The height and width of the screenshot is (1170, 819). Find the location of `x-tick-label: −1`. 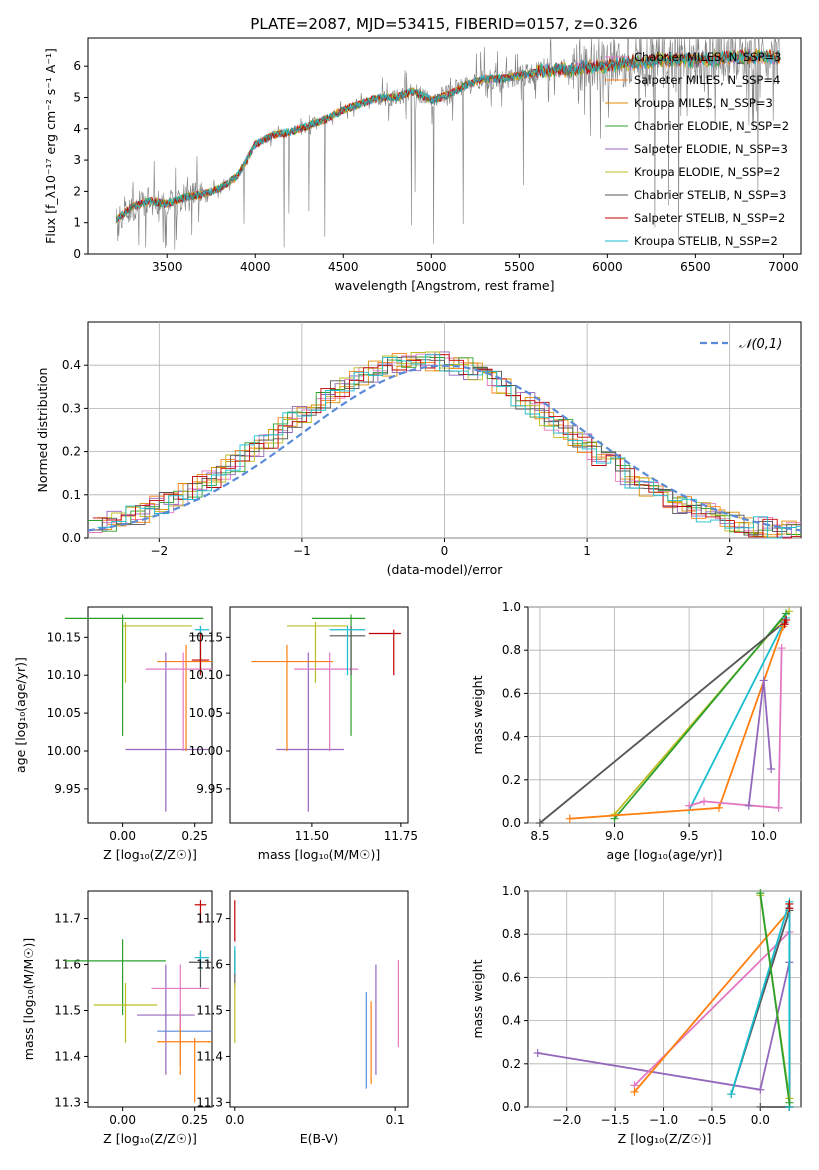

x-tick-label: −1 is located at coordinates (302, 551).